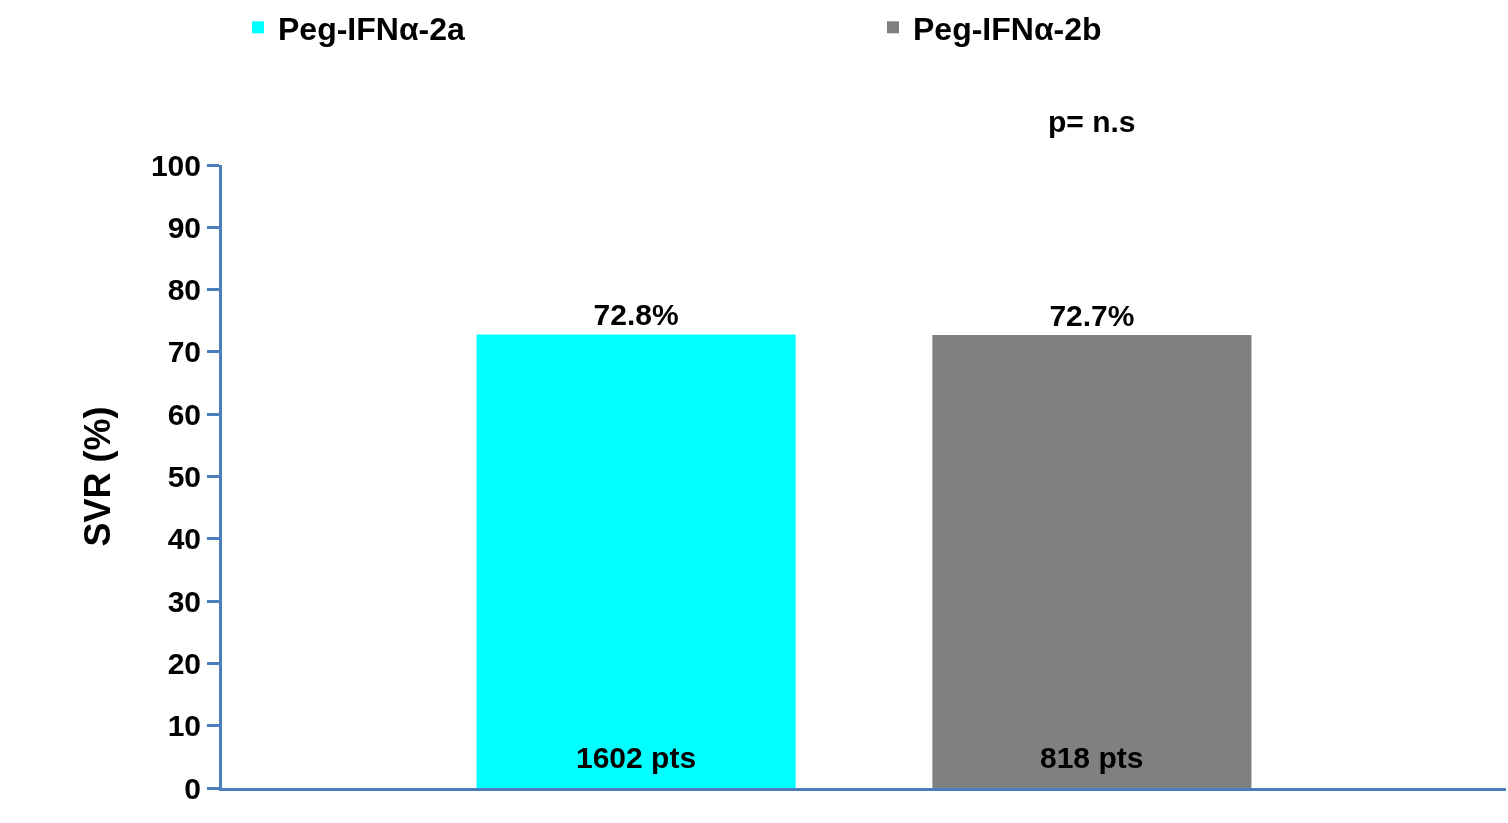 The image size is (1508, 823). What do you see at coordinates (1092, 316) in the screenshot?
I see `data-label: 72.7%` at bounding box center [1092, 316].